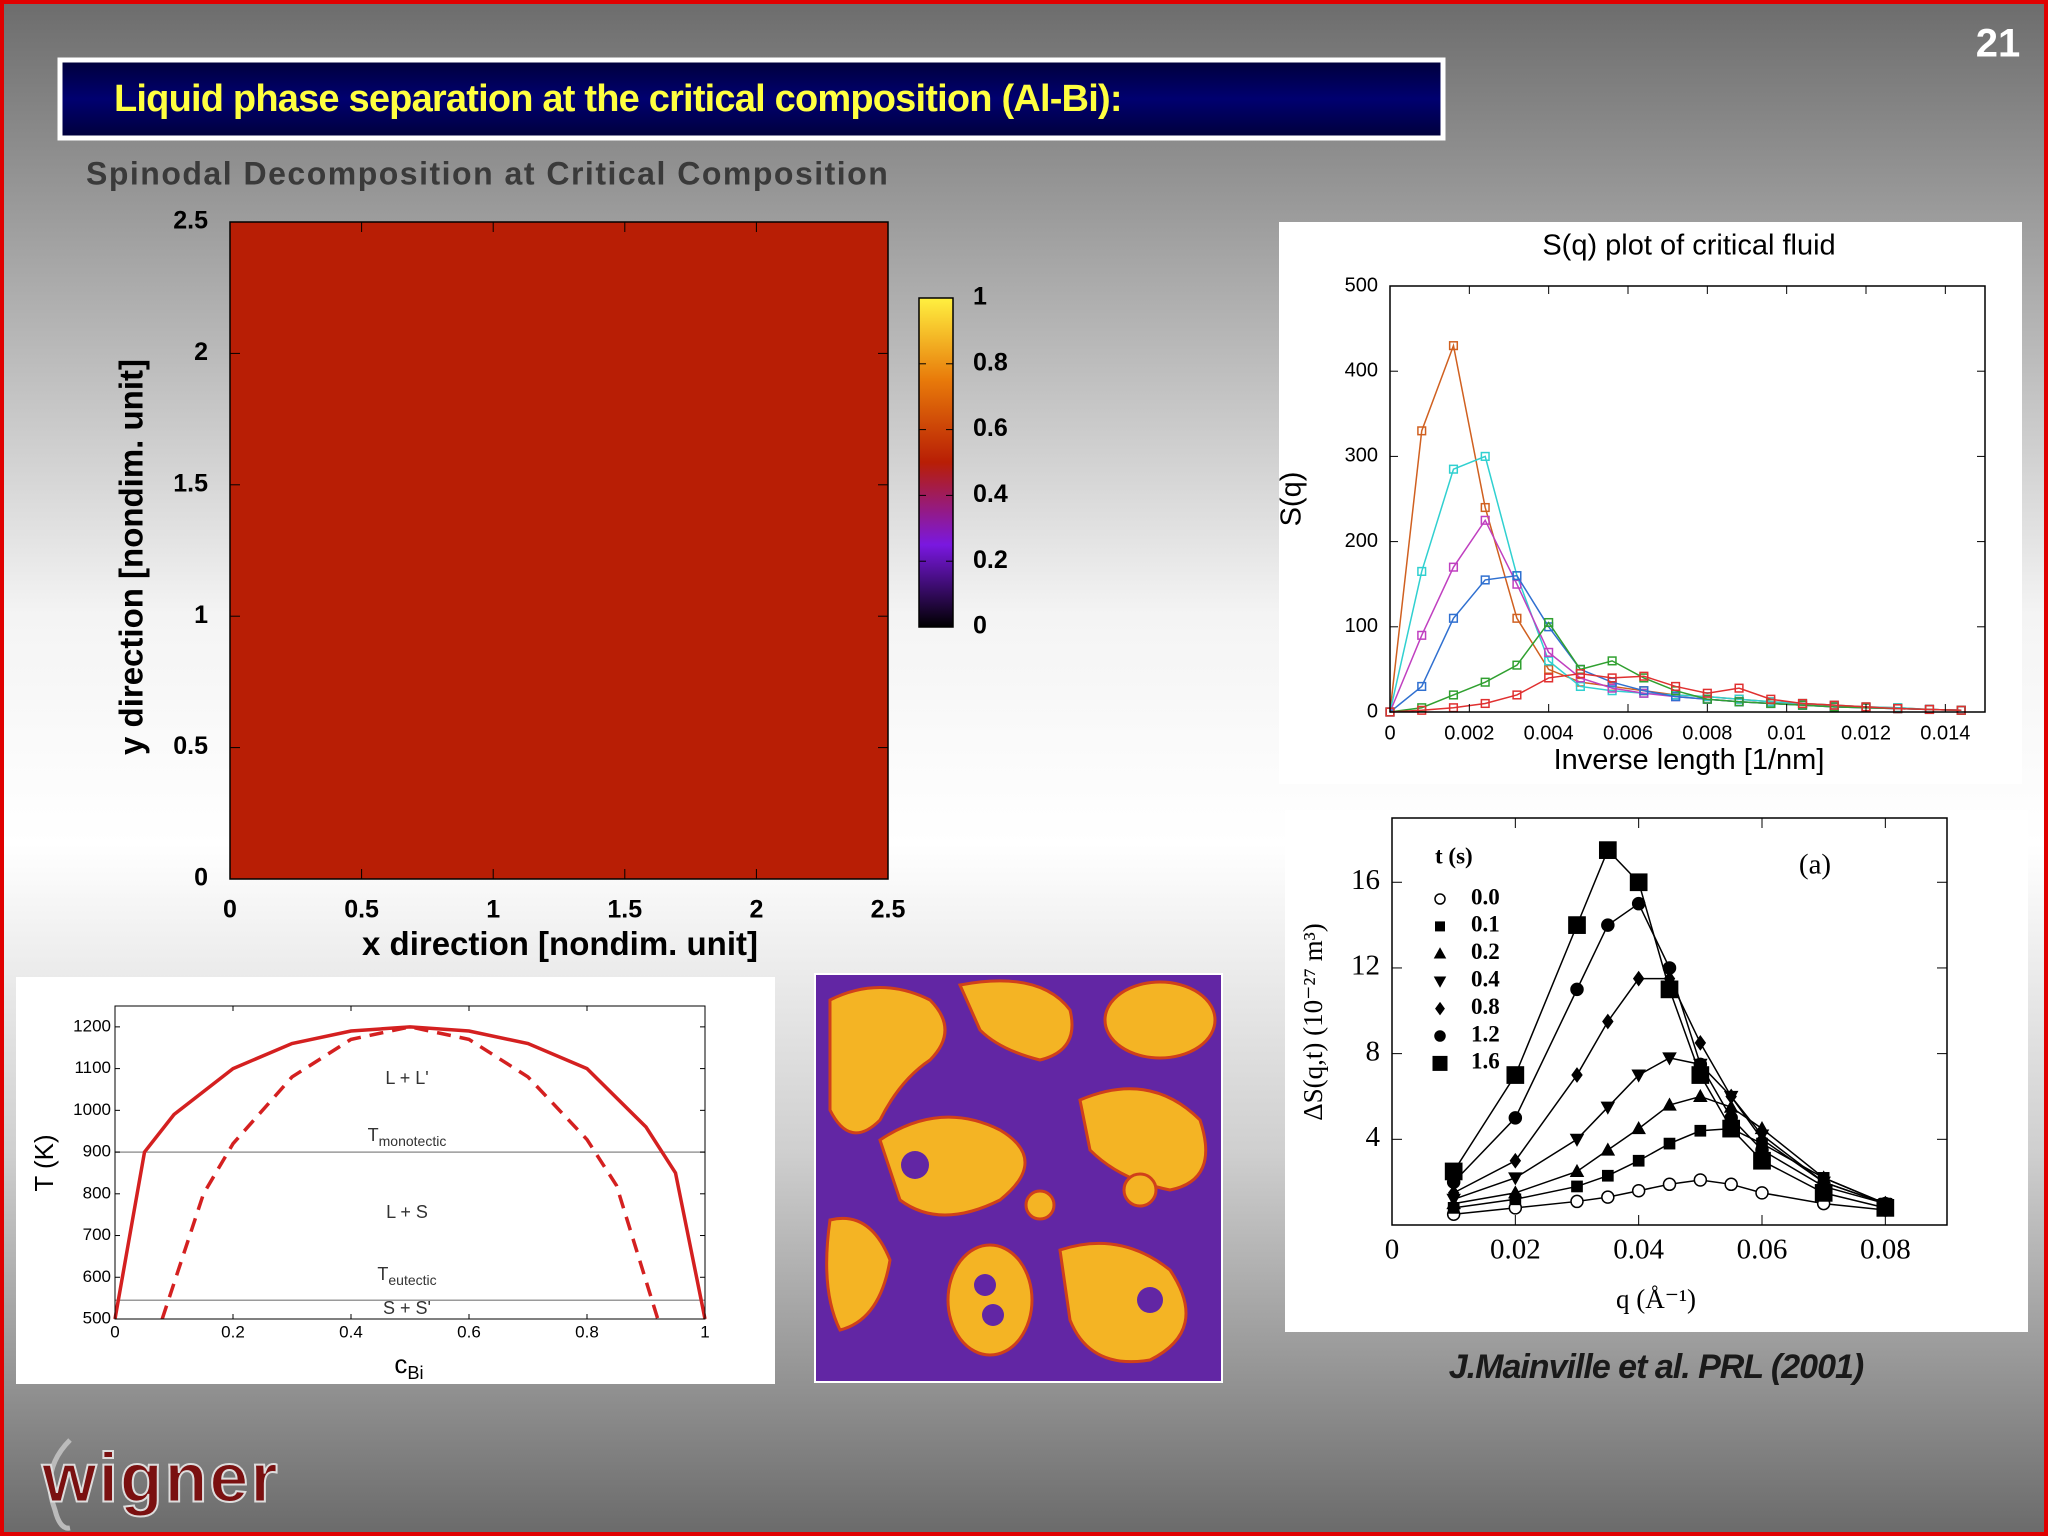 The image size is (2048, 1536). Describe the element at coordinates (1485, 896) in the screenshot. I see `legend-label: 0.0` at that location.